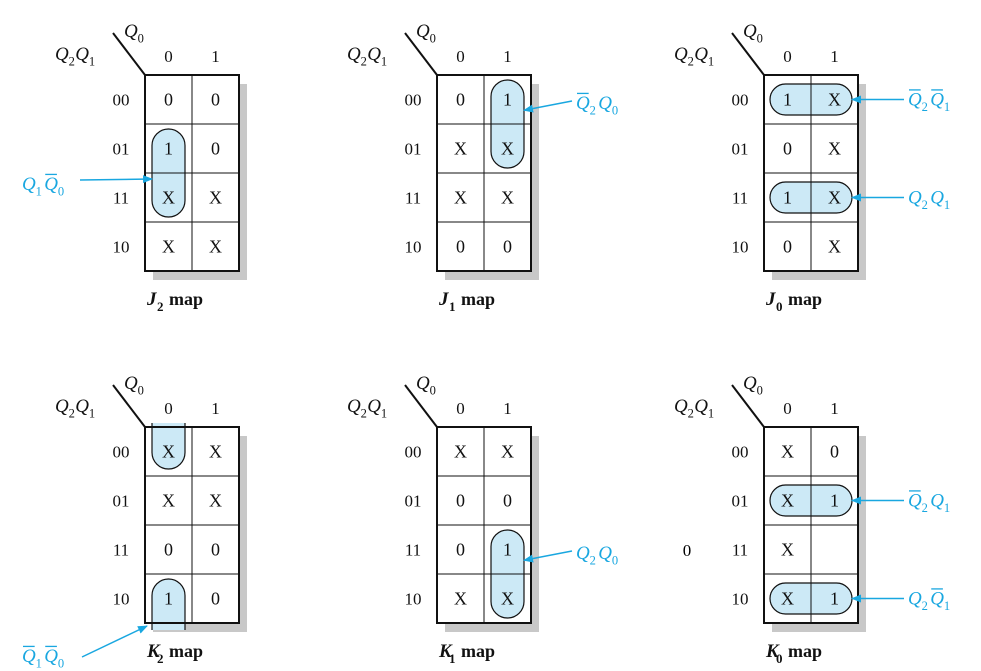 This screenshot has width=981, height=671. Describe the element at coordinates (466, 653) in the screenshot. I see `map-title: K1 map` at that location.